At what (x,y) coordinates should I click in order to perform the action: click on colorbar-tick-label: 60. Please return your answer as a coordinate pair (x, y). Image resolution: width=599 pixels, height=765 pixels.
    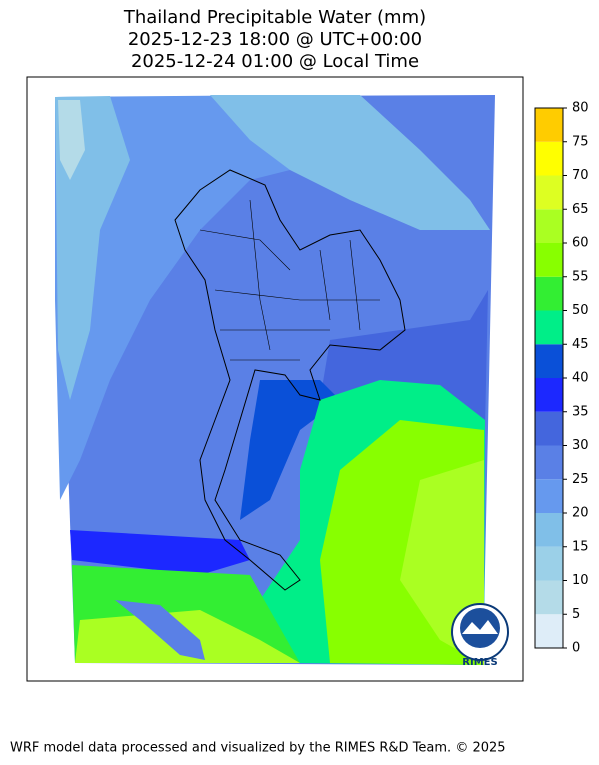
    Looking at the image, I should click on (580, 243).